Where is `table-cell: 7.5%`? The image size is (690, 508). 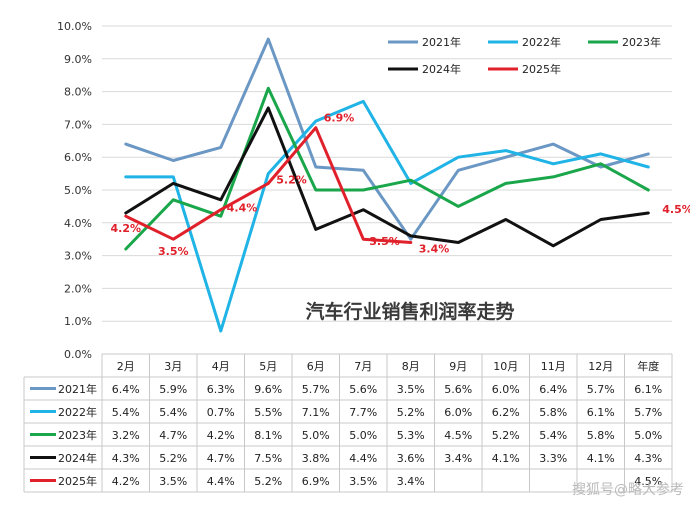 table-cell: 7.5% is located at coordinates (268, 458).